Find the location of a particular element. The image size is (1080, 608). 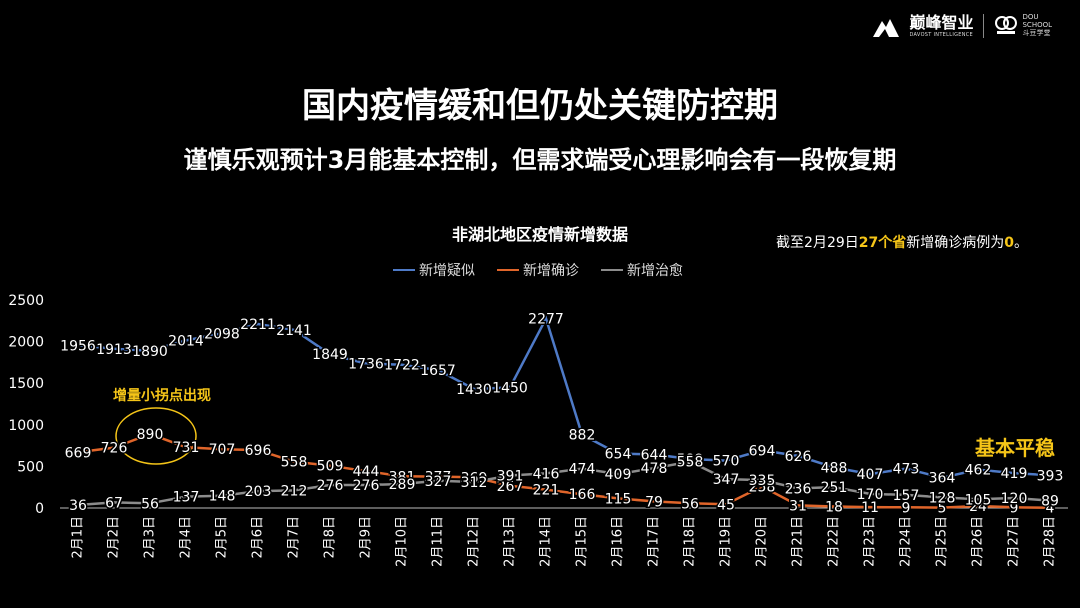

data-label: 115 is located at coordinates (618, 499).